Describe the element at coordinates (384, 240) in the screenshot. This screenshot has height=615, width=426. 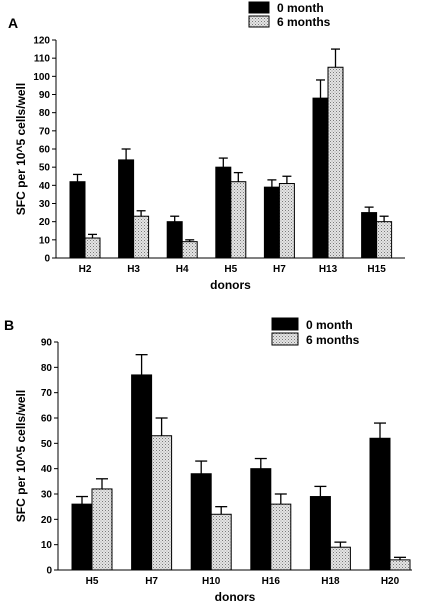
I see `bar-6-months-h15` at that location.